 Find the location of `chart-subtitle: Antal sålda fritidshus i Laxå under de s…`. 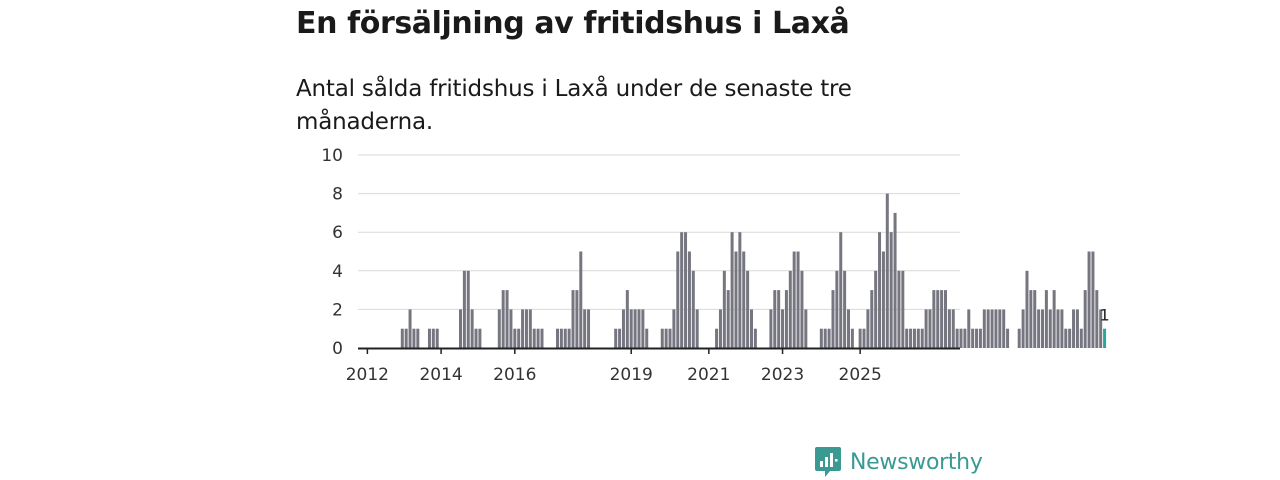

chart-subtitle: Antal sålda fritidshus i Laxå under de s… is located at coordinates (574, 105).